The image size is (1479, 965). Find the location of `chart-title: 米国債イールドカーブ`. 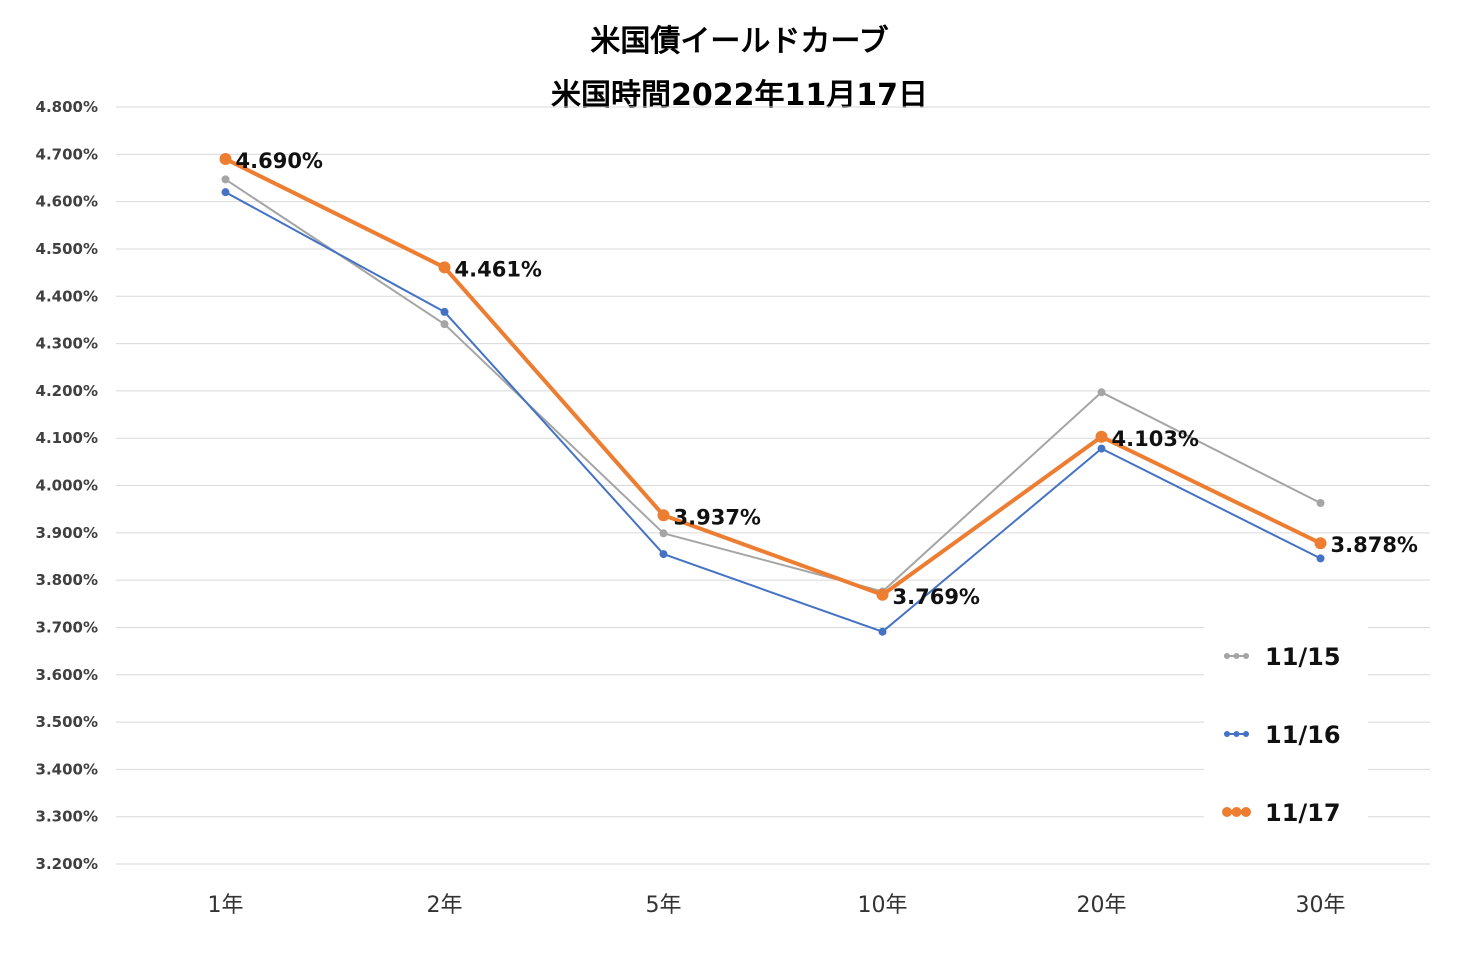

chart-title: 米国債イールドカーブ is located at coordinates (739, 41).